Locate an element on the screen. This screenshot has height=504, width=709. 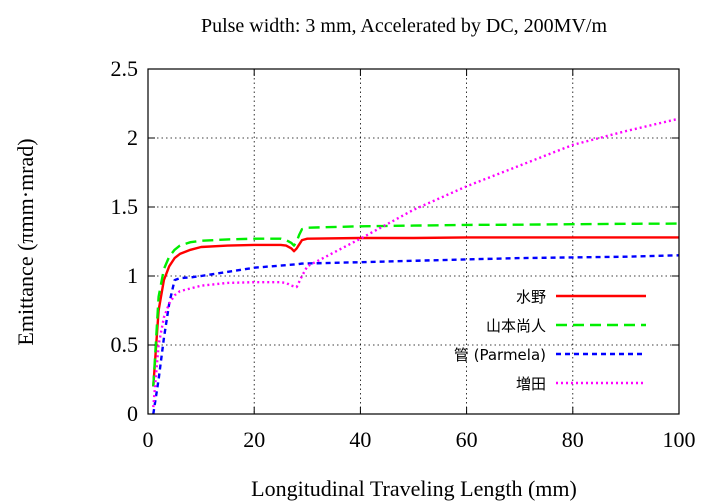
y-tick-label: 0 is located at coordinates (132, 413).